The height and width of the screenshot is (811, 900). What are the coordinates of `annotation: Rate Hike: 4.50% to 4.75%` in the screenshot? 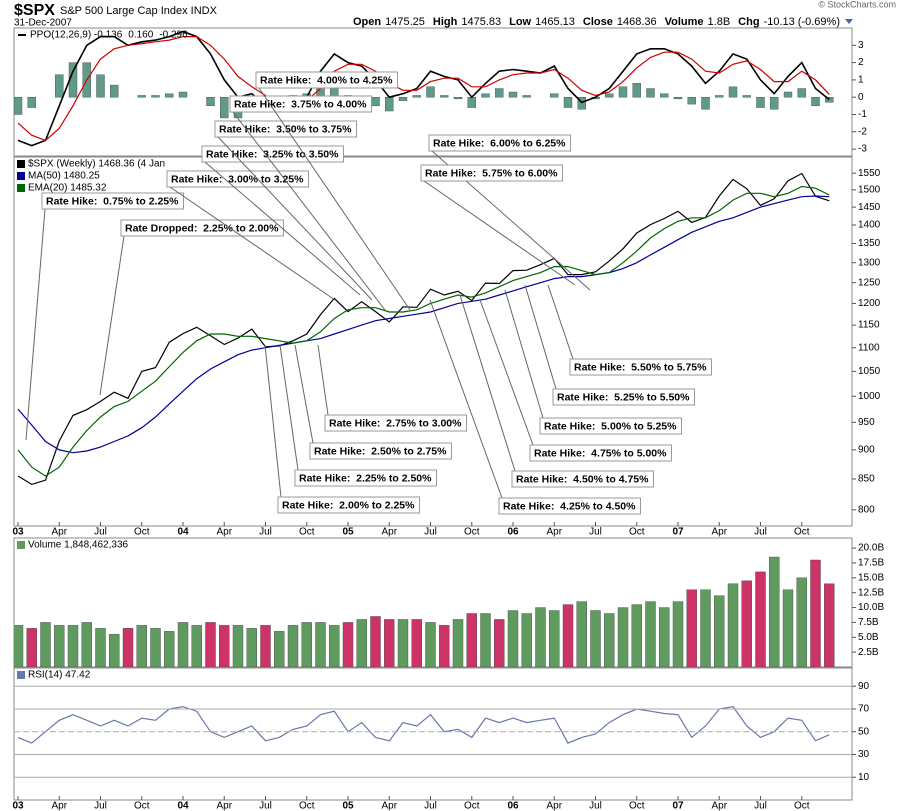 It's located at (582, 479).